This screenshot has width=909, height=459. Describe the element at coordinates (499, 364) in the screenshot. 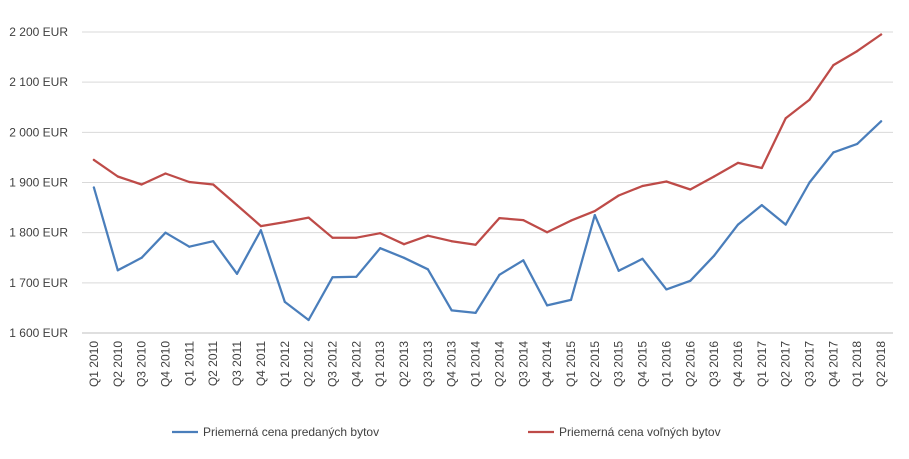

I see `x-tick-label: Q2 2014` at that location.